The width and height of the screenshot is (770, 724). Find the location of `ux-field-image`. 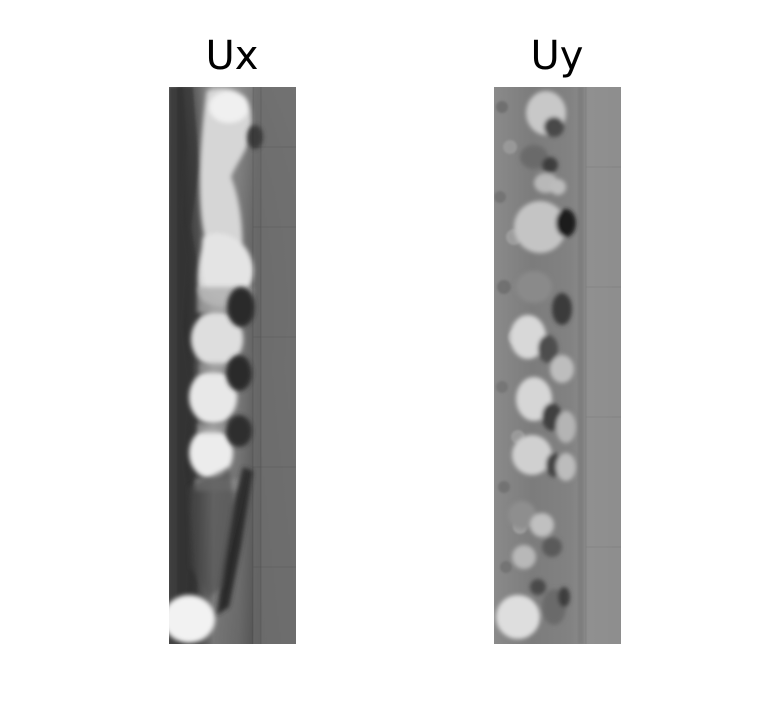

ux-field-image is located at coordinates (232, 365).